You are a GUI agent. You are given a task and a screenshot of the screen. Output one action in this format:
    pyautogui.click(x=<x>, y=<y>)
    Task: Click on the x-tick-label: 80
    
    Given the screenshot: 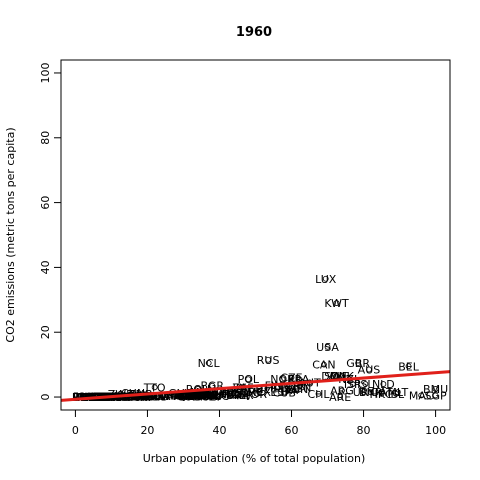 What is the action you would take?
    pyautogui.click(x=364, y=430)
    